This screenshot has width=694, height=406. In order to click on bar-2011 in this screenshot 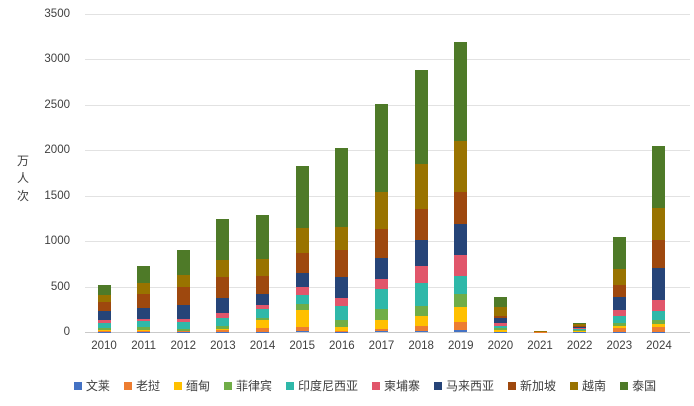, I will do `click(144, 299)`.